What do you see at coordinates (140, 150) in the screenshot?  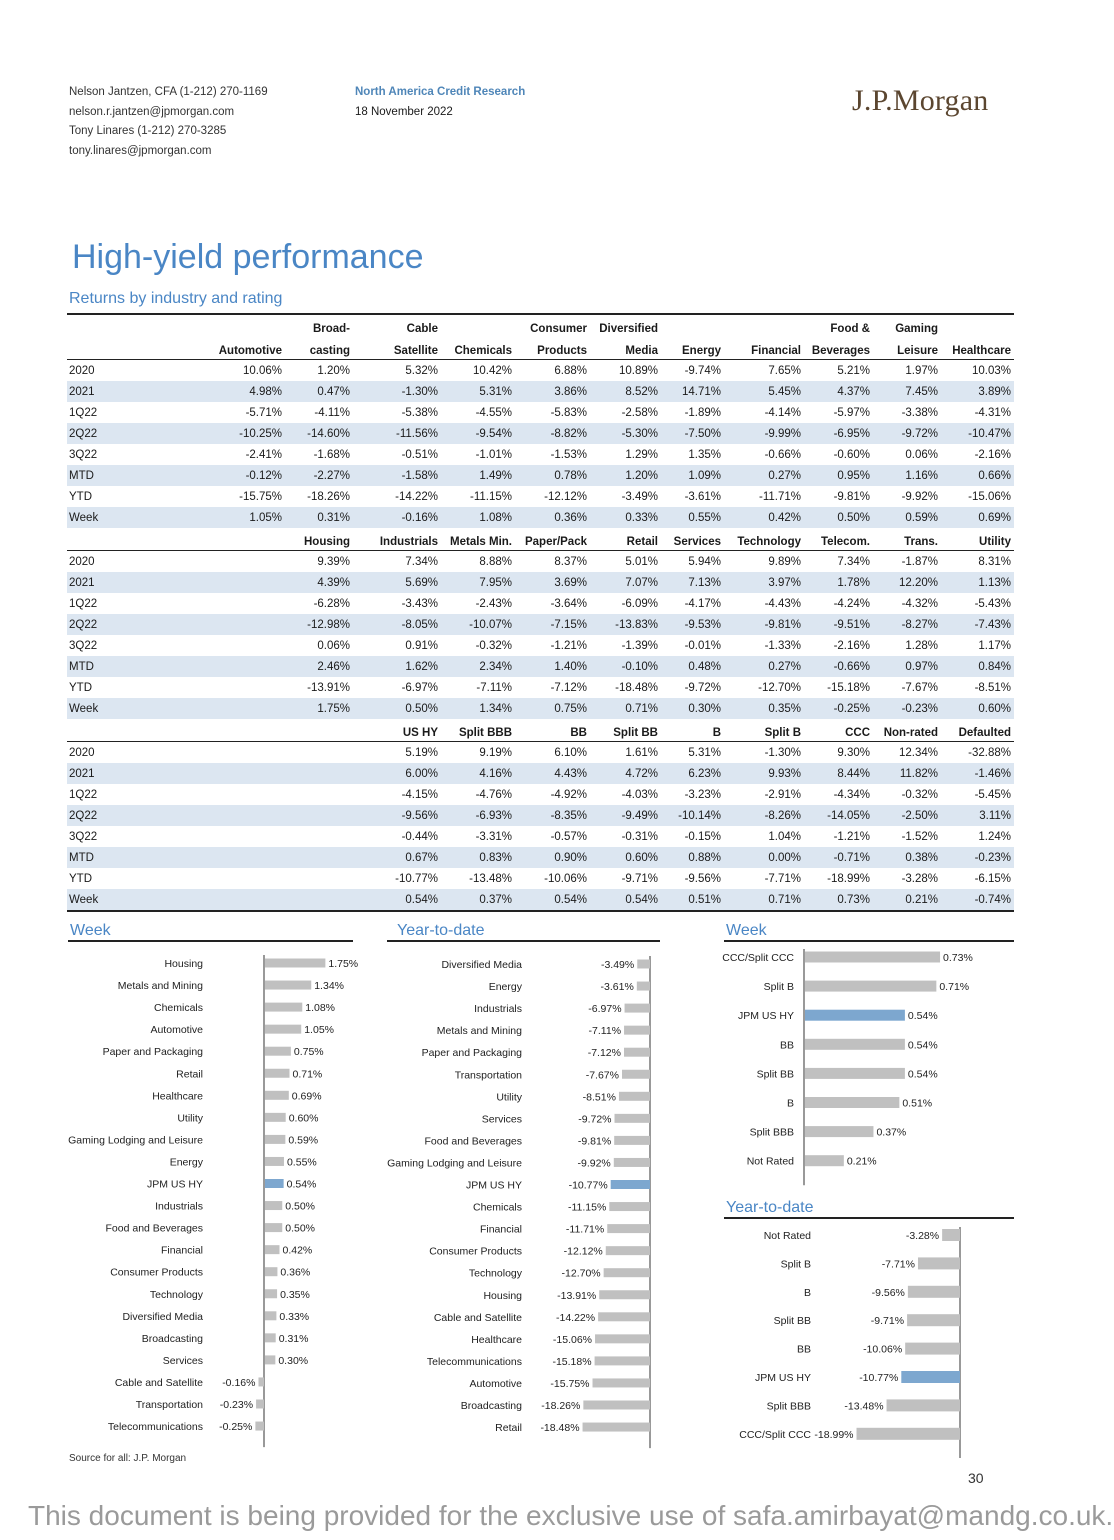 I see `author-line: tony.linares@jpmorgan.com` at bounding box center [140, 150].